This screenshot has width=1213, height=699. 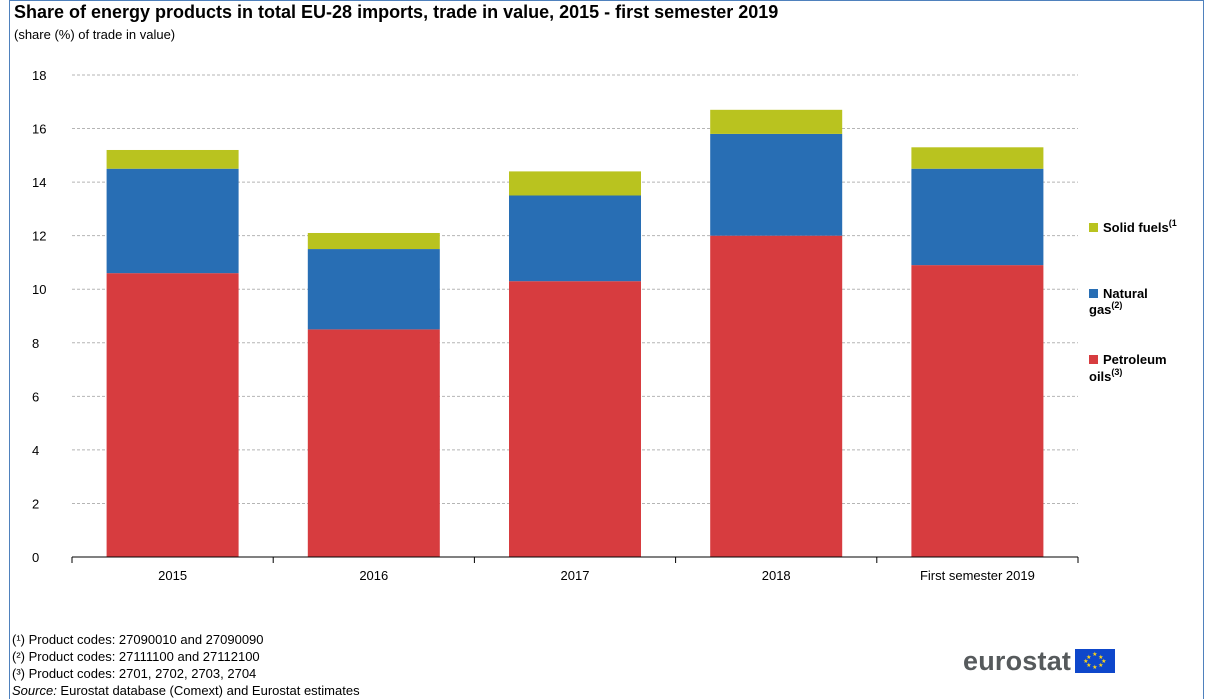 What do you see at coordinates (39, 236) in the screenshot?
I see `y-tick-label-12: 12` at bounding box center [39, 236].